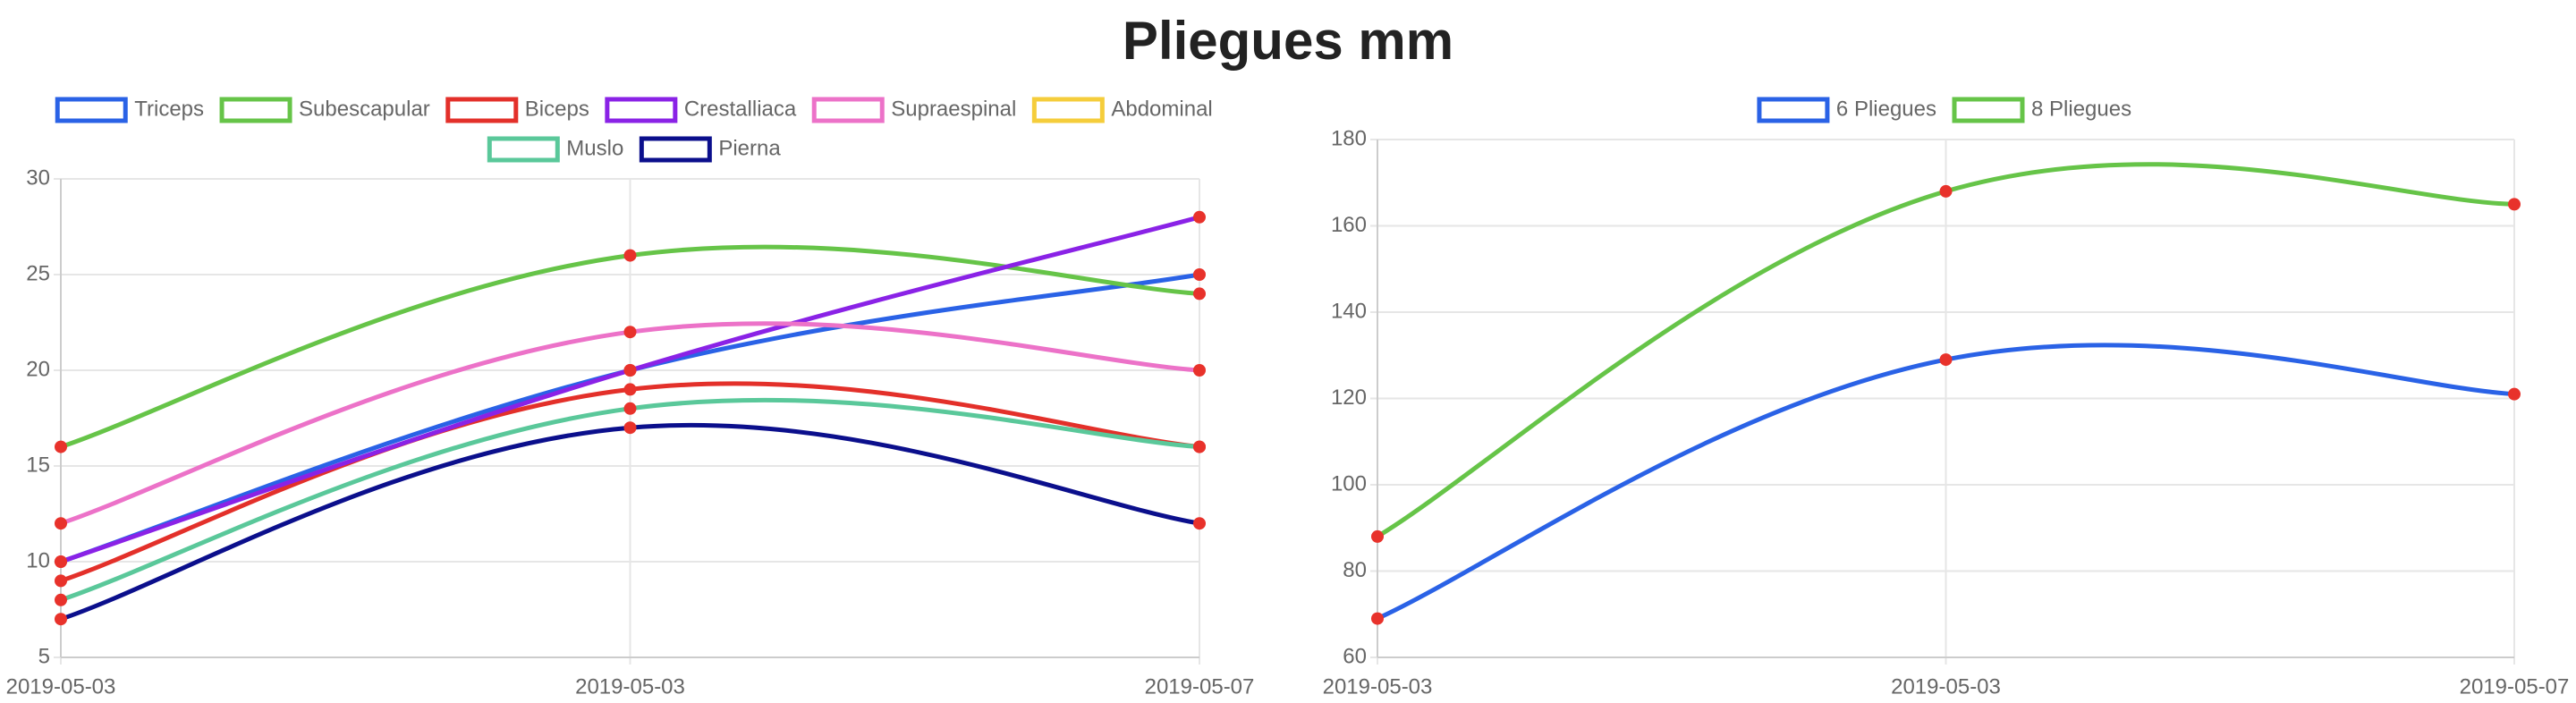 The image size is (2576, 703). I want to click on y-tick-label: 160, so click(1349, 225).